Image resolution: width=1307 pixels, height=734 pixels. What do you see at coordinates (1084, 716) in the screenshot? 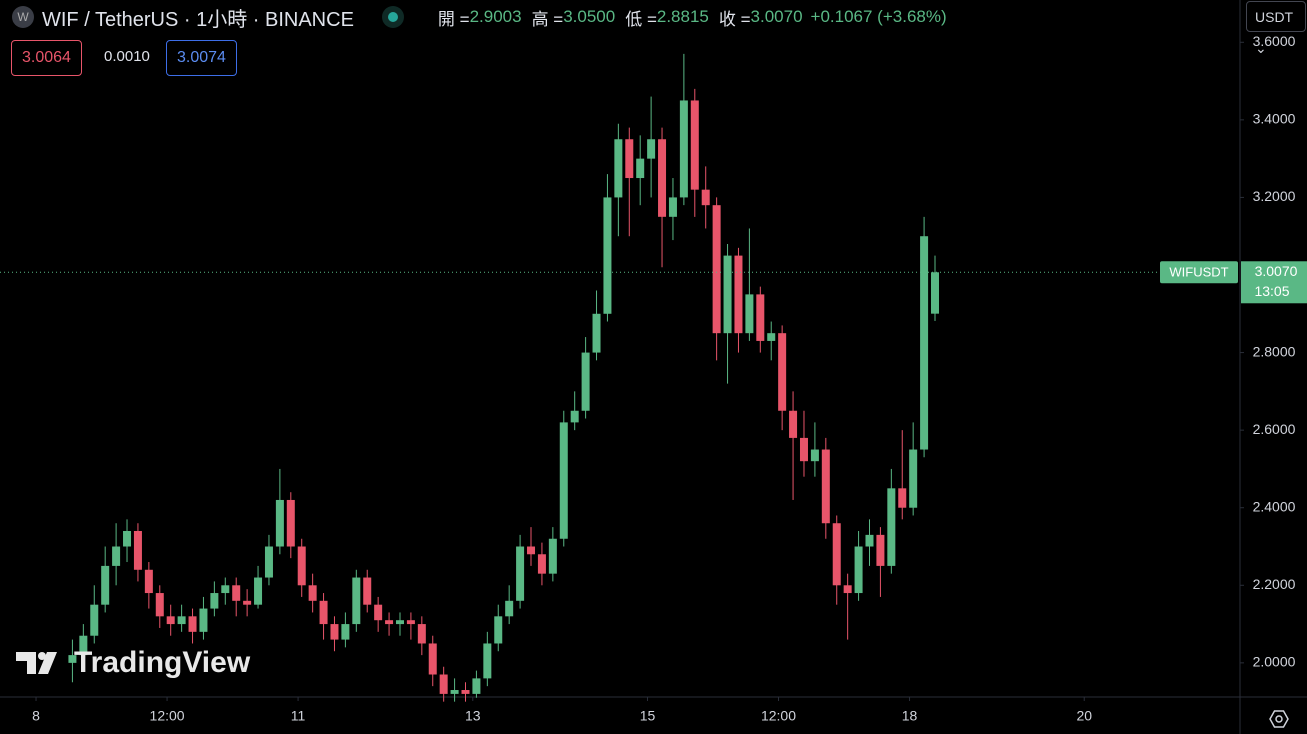
I see `x-tick-label: 20` at bounding box center [1084, 716].